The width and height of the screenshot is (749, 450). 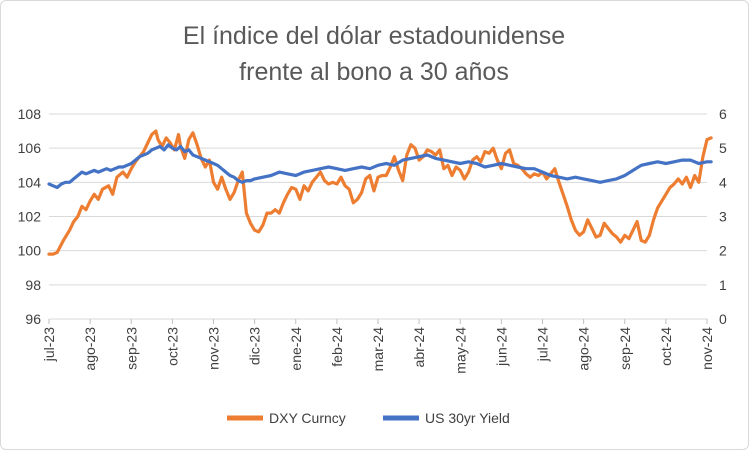 What do you see at coordinates (380, 166) in the screenshot?
I see `series-line-us30yr` at bounding box center [380, 166].